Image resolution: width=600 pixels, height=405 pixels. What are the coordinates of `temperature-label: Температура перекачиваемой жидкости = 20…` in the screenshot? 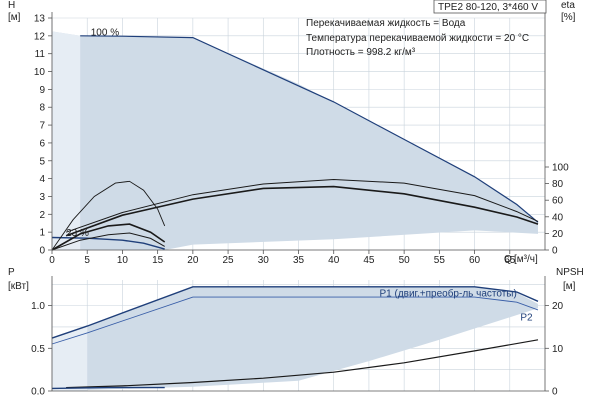 It's located at (417, 38).